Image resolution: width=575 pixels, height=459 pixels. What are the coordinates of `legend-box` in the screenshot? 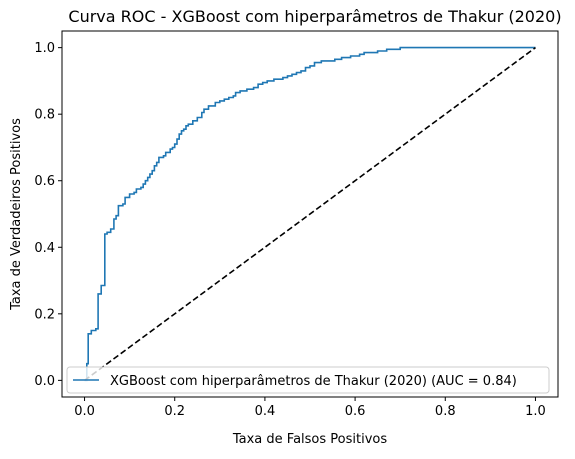 It's located at (308, 380).